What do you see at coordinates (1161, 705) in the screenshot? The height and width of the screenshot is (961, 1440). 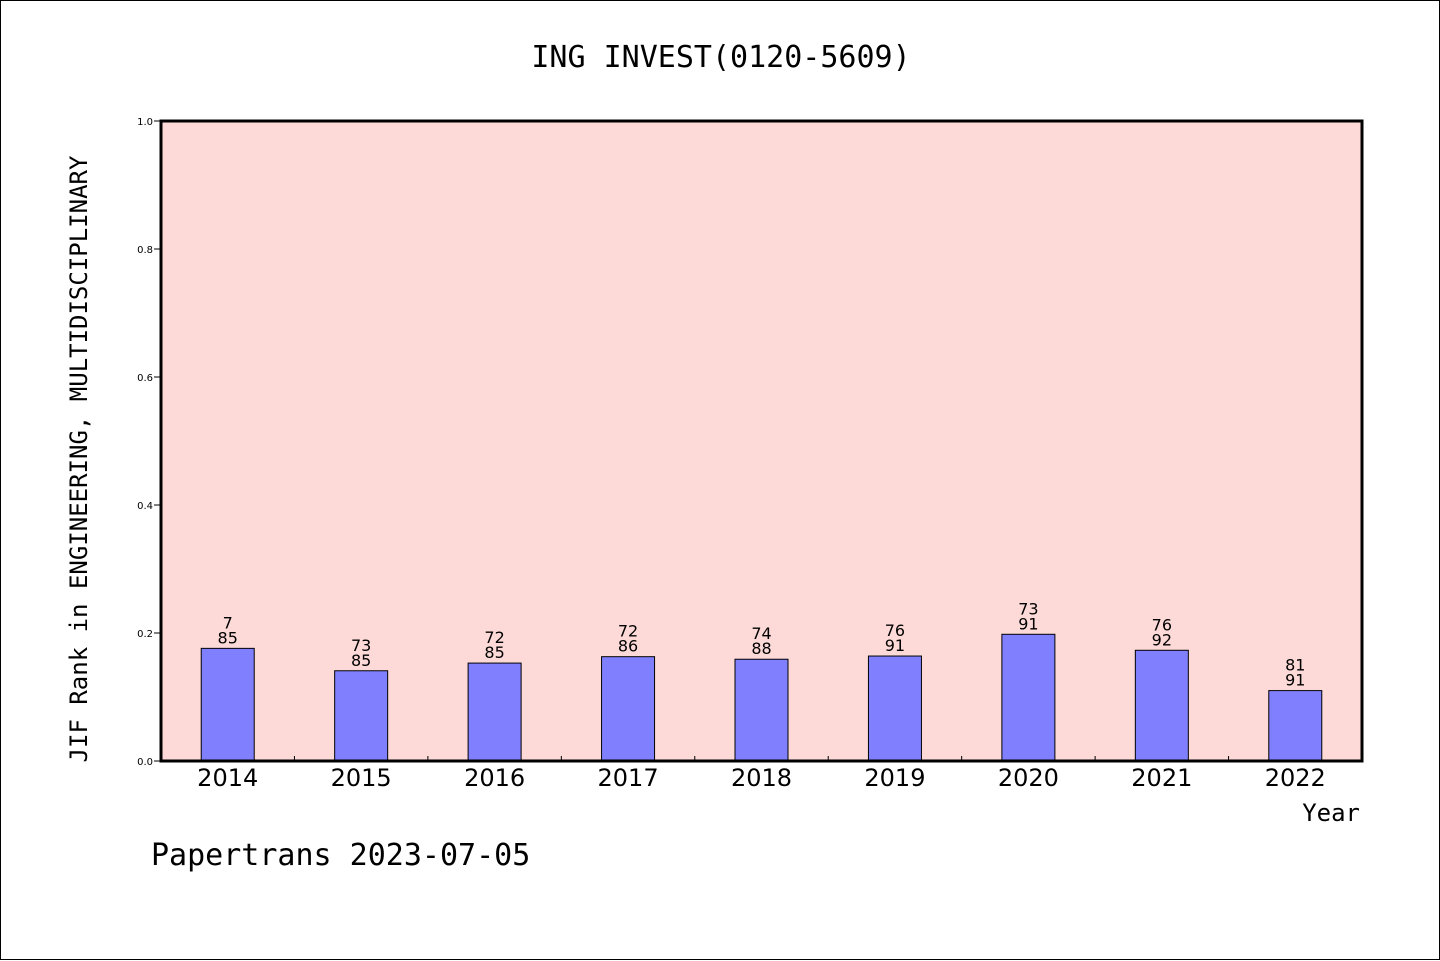 I see `bar-2021` at bounding box center [1161, 705].